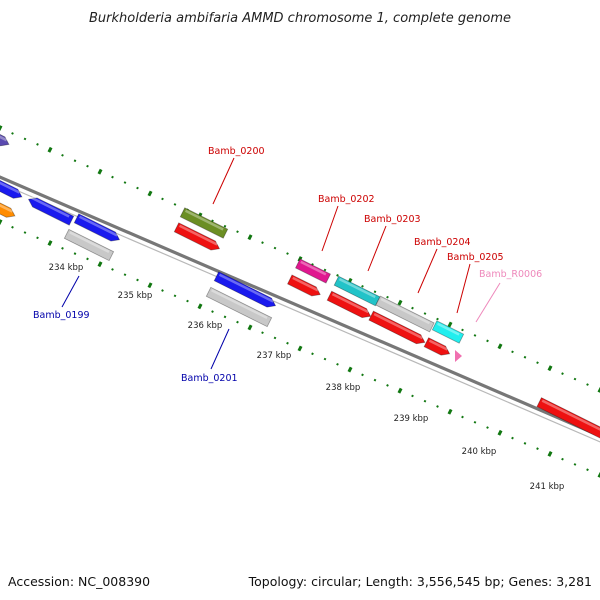 The width and height of the screenshot is (600, 600). Describe the element at coordinates (392, 219) in the screenshot. I see `gene-label: Bamb_0203` at that location.